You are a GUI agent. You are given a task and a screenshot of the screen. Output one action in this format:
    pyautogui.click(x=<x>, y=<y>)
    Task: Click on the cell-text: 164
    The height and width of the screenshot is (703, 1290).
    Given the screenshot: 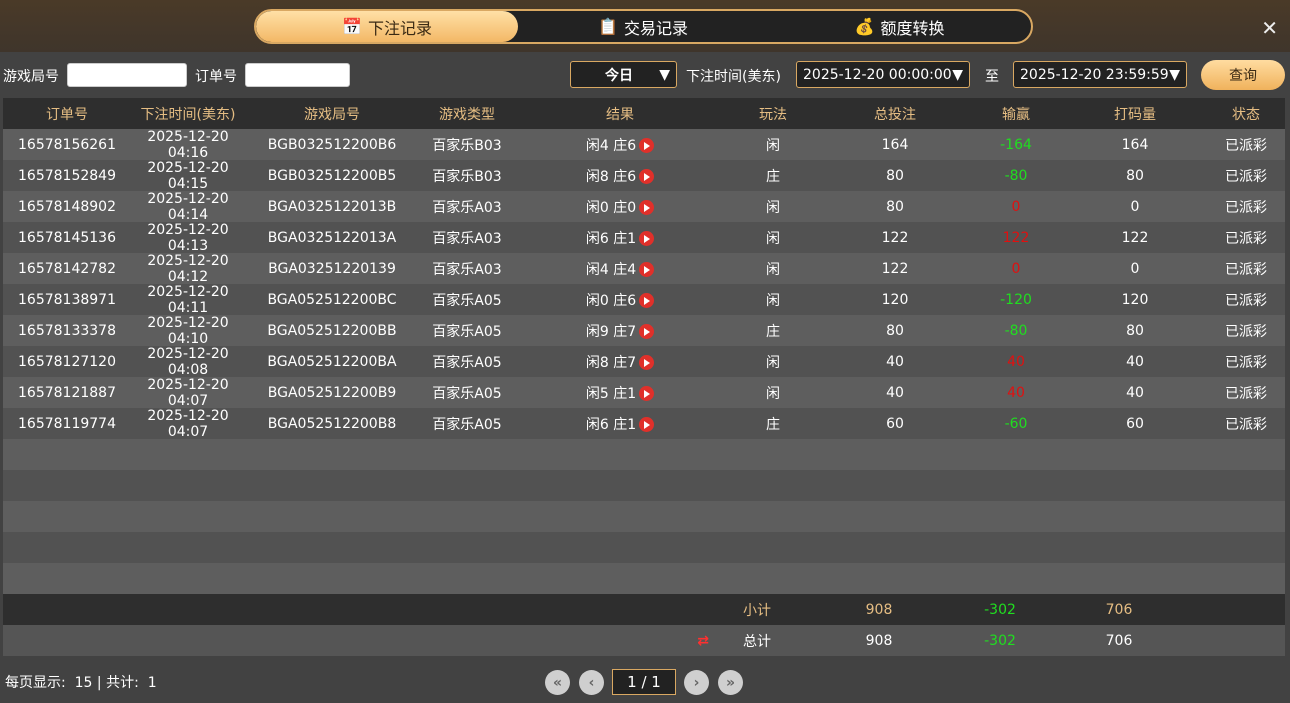 What is the action you would take?
    pyautogui.click(x=895, y=144)
    